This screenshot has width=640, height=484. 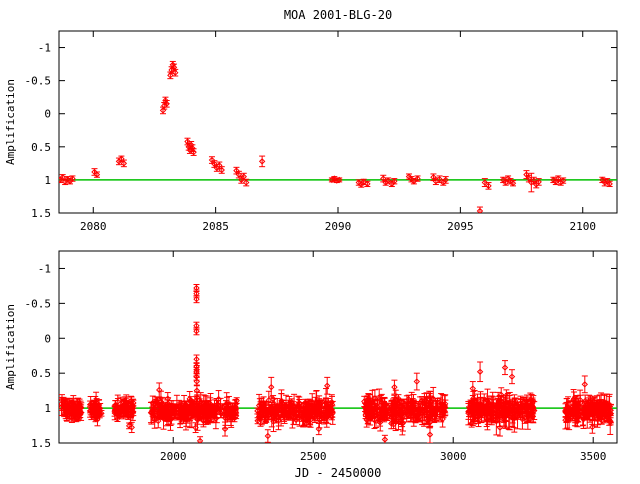 What do you see at coordinates (593, 456) in the screenshot?
I see `x-tick-label: 3500` at bounding box center [593, 456].